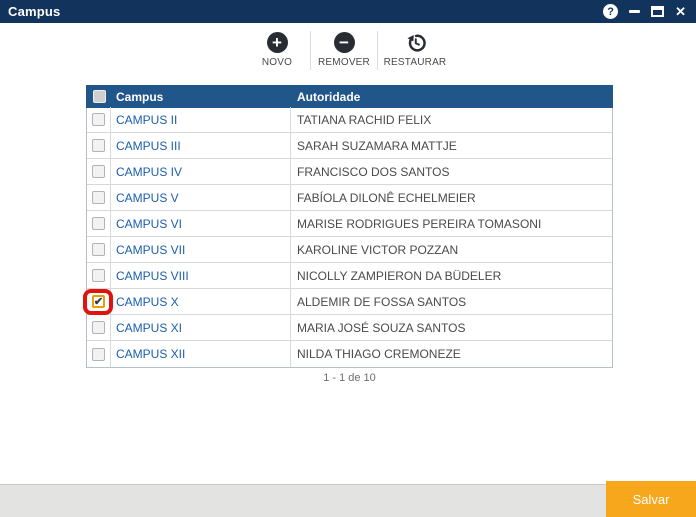  What do you see at coordinates (399, 275) in the screenshot?
I see `authority-cell: NICOLLY ZAMPIERON DA BÜDELER` at bounding box center [399, 275].